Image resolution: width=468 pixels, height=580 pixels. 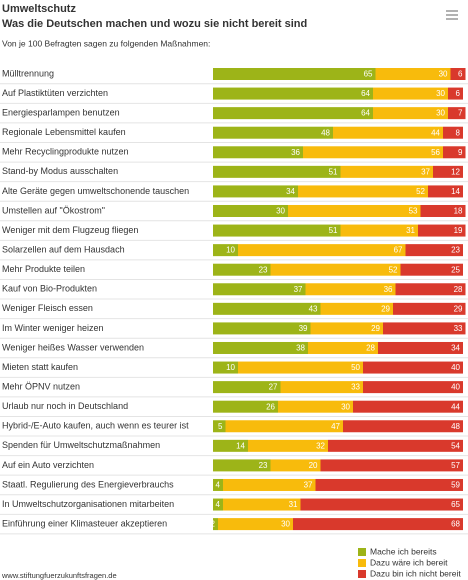 What do you see at coordinates (455, 387) in the screenshot?
I see `value-label: 40` at bounding box center [455, 387].